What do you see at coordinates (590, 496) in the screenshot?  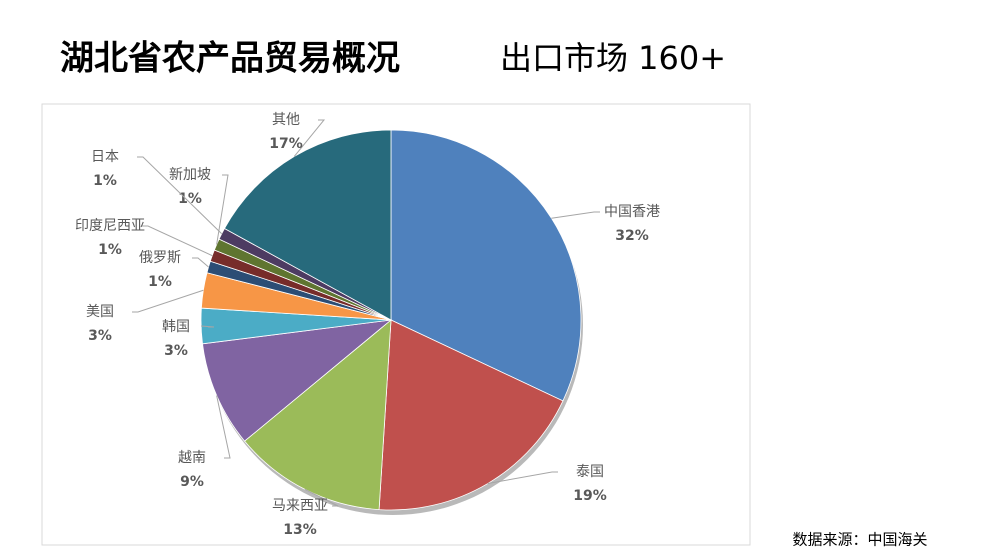 I see `slice-value-label: 19%` at bounding box center [590, 496].